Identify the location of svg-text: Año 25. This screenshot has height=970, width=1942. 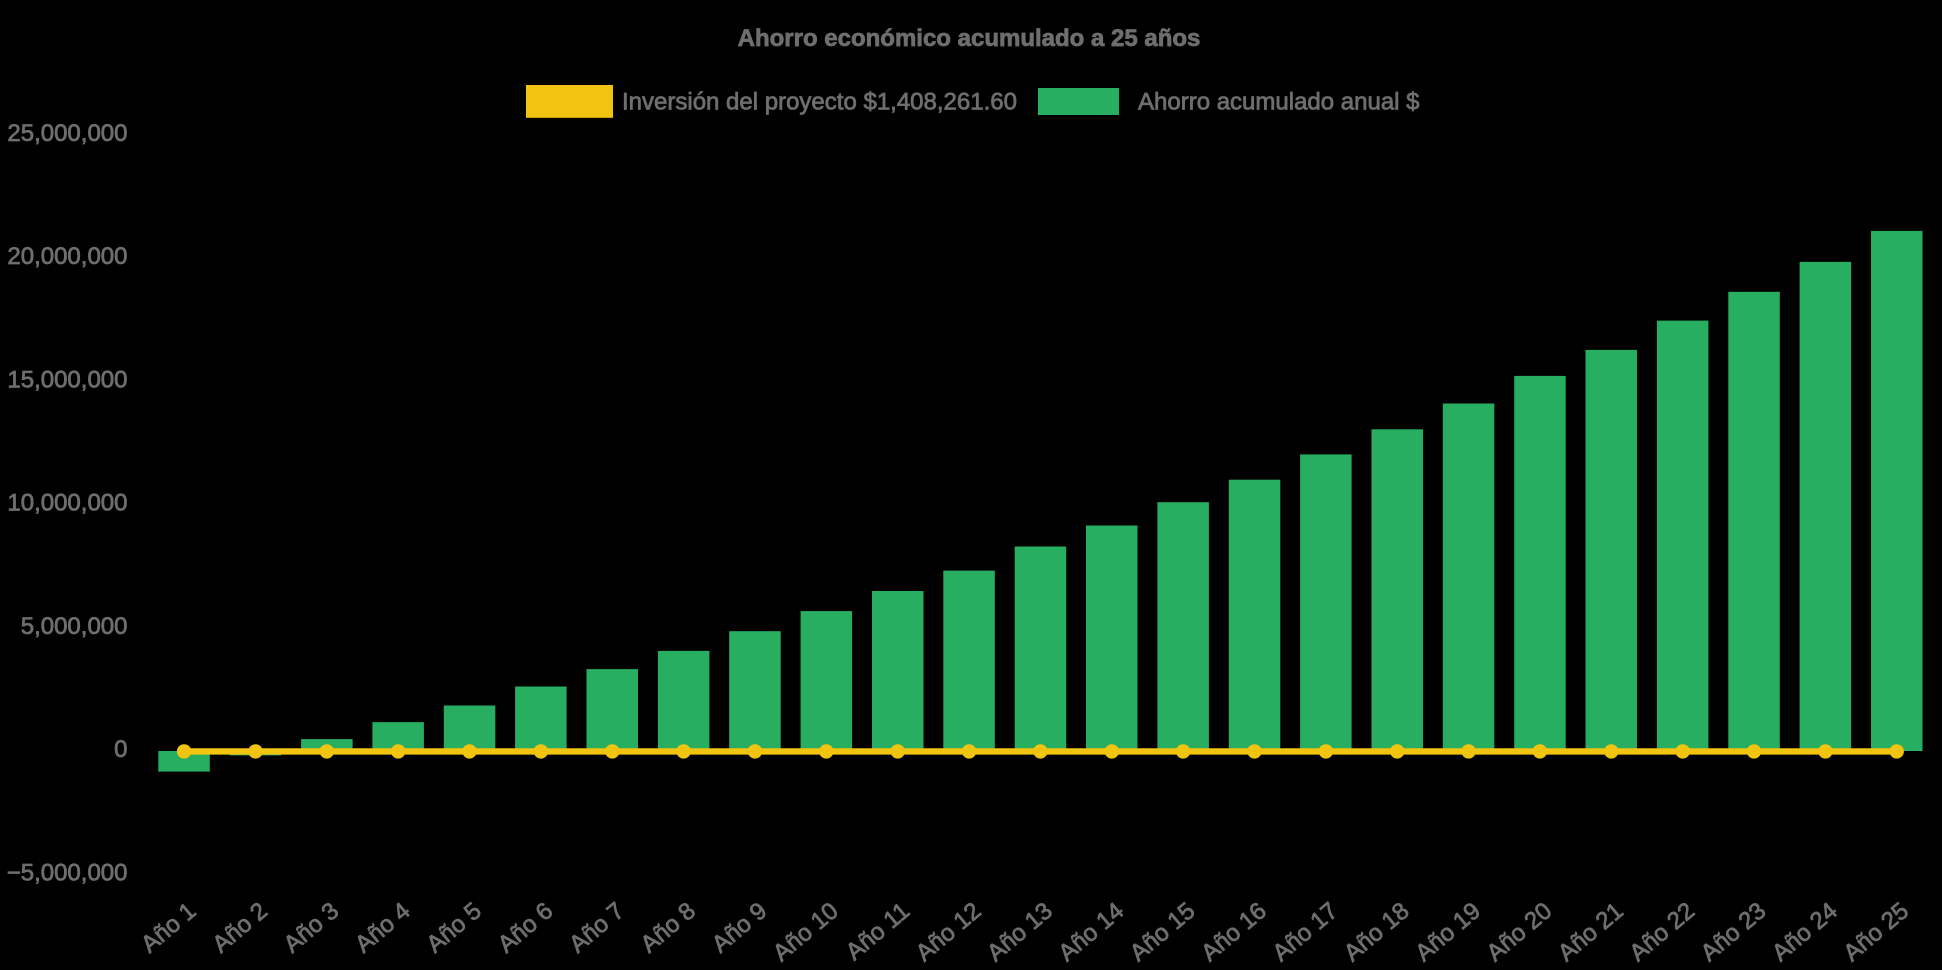
(1876, 932).